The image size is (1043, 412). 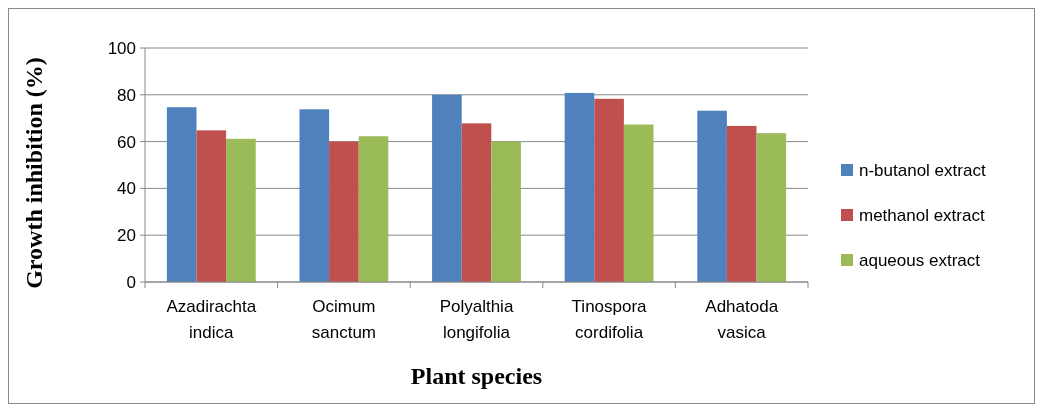 I want to click on y-tick-label: 60, so click(x=126, y=142).